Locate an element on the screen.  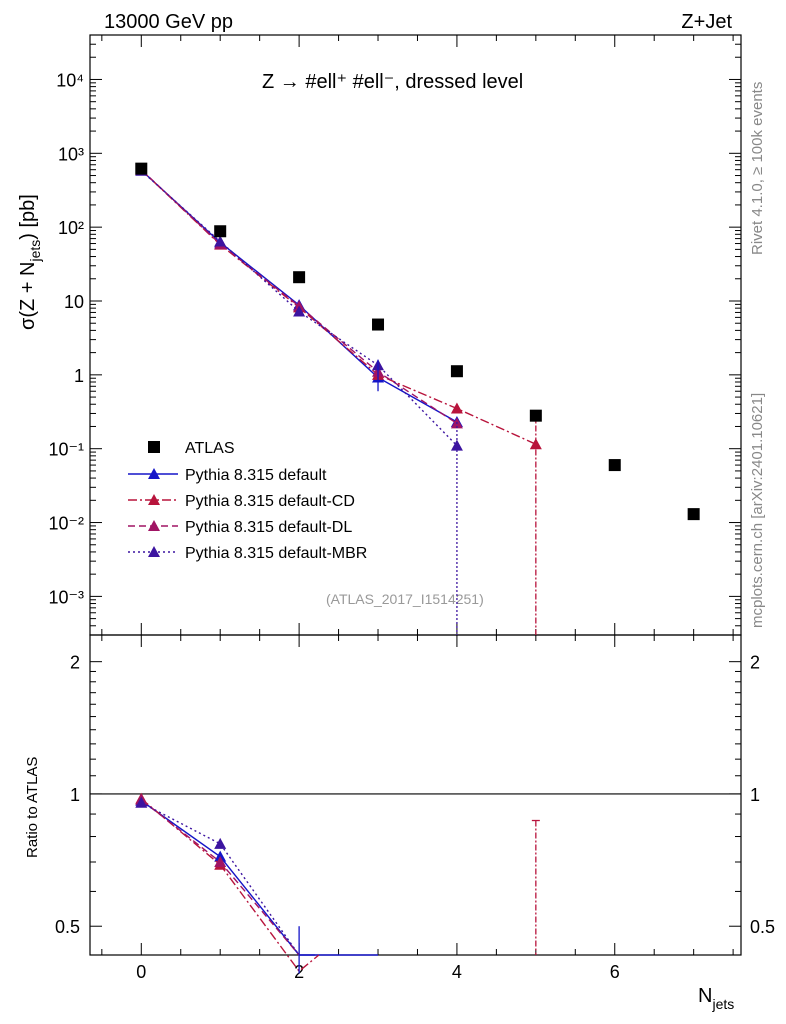
analysis-tag: (ATLAS_2017_I1514251) is located at coordinates (405, 599).